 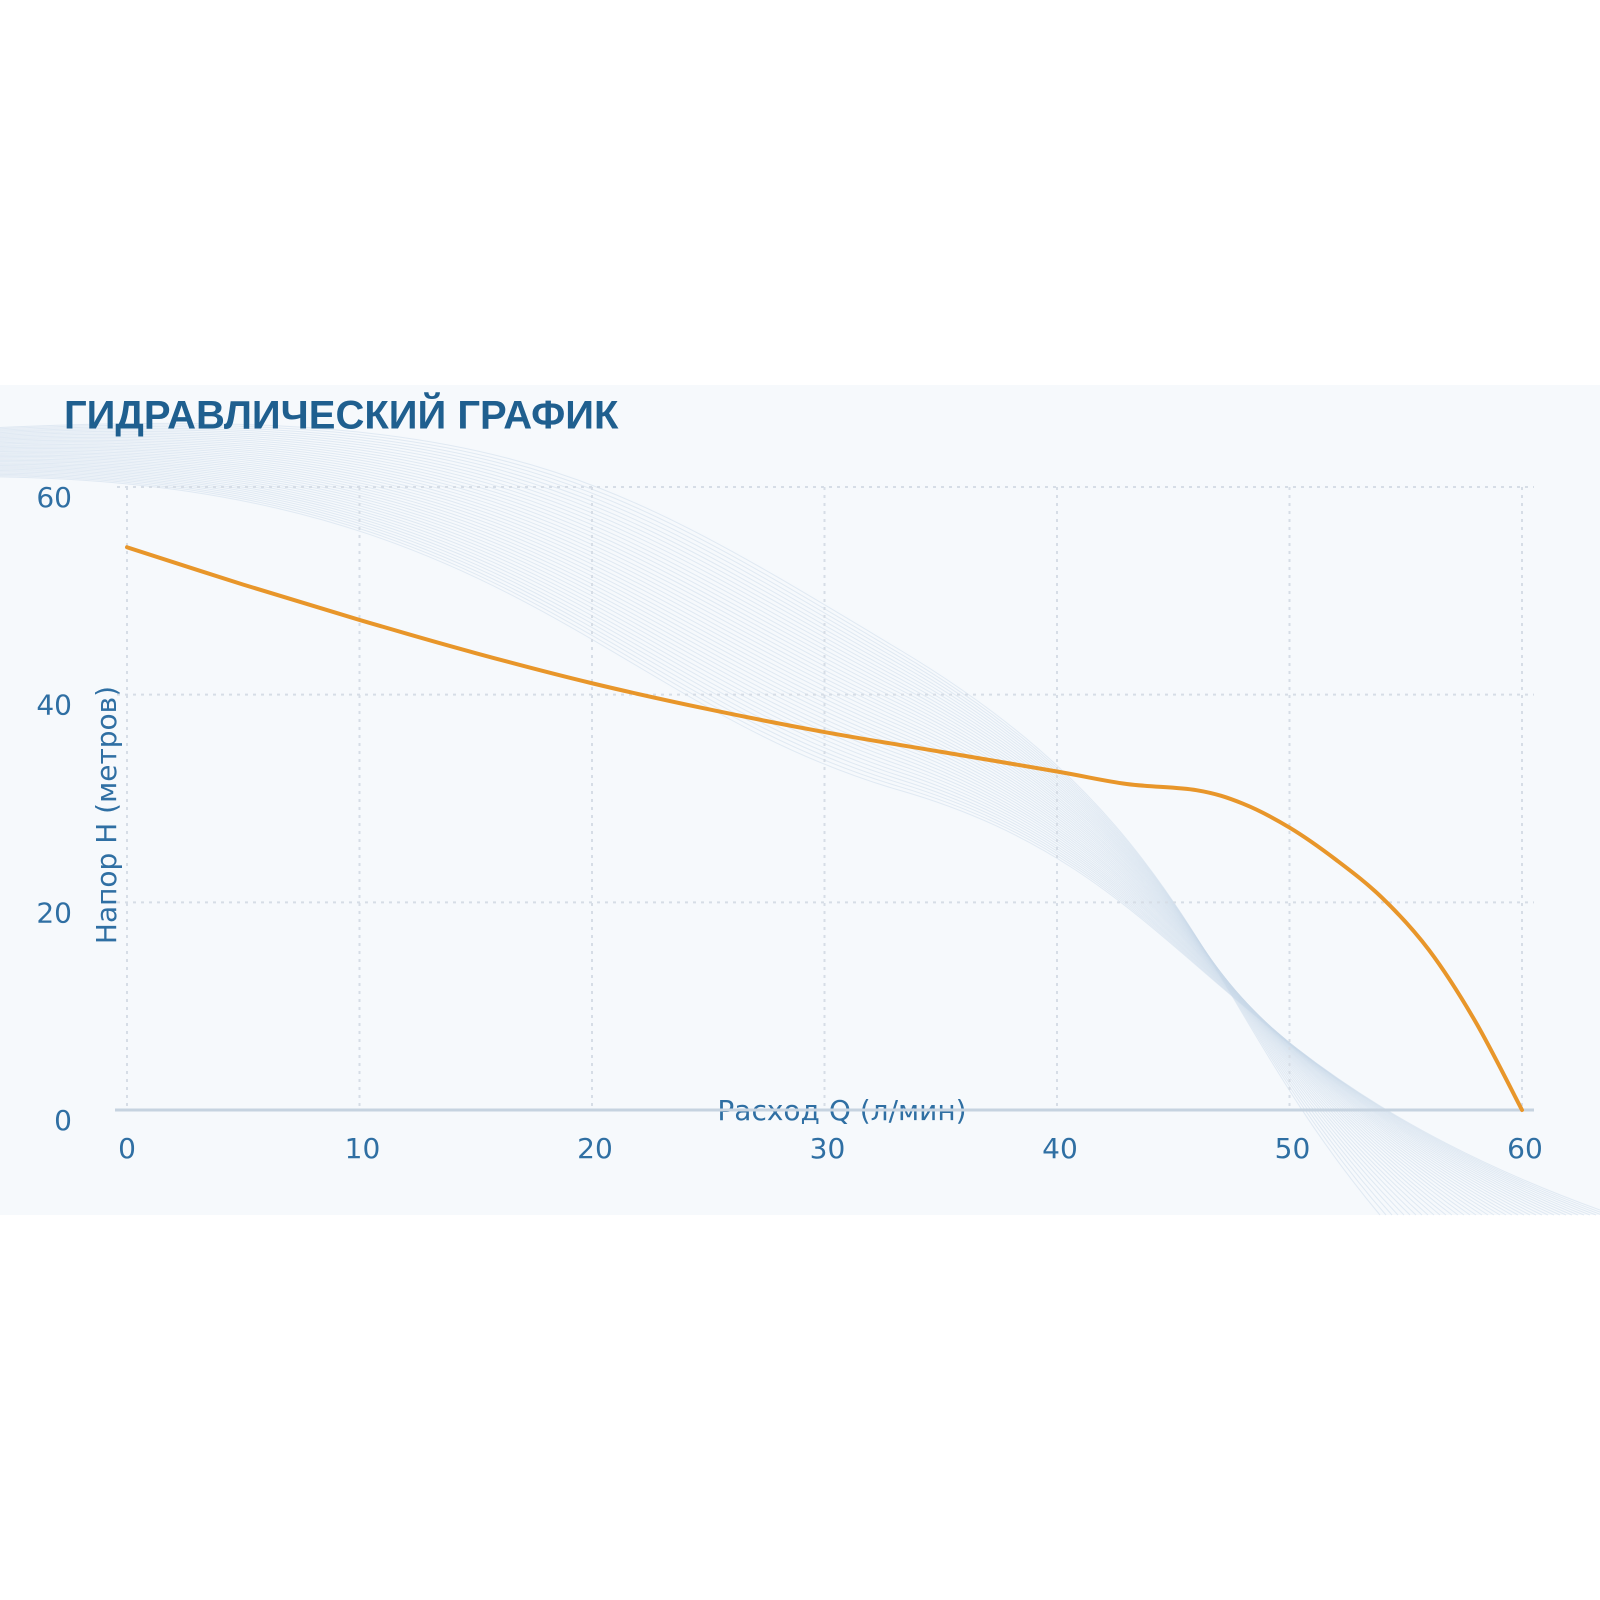 I want to click on chart-title: ГИДРАВЛИЧЕСКИЙ ГРАФИК, so click(x=341, y=415).